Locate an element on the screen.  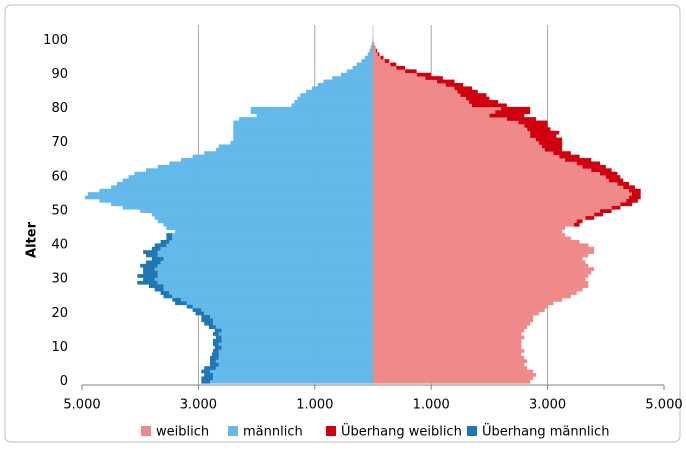
y-tick-label: 80 is located at coordinates (59, 108).